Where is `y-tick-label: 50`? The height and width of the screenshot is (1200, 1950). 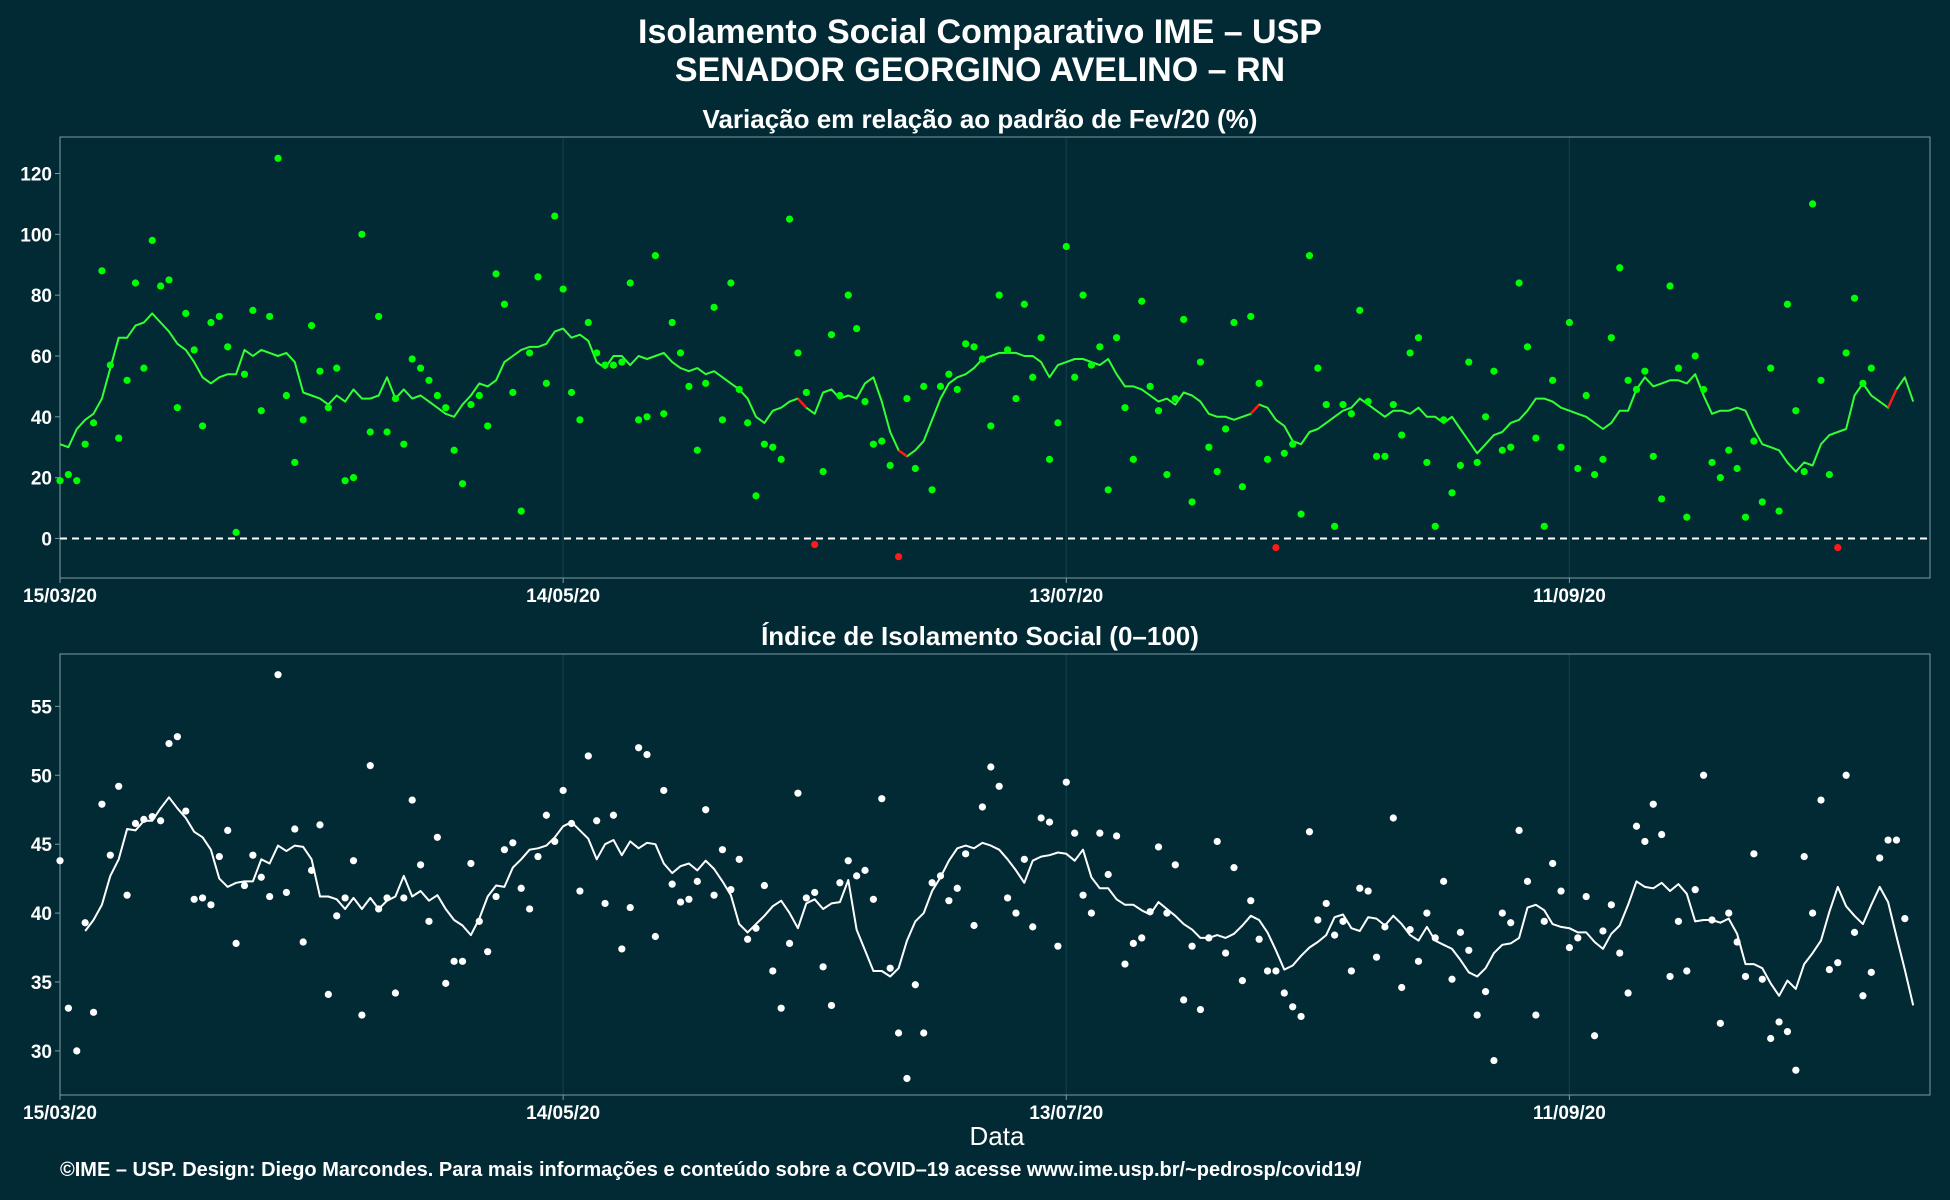 y-tick-label: 50 is located at coordinates (41, 776).